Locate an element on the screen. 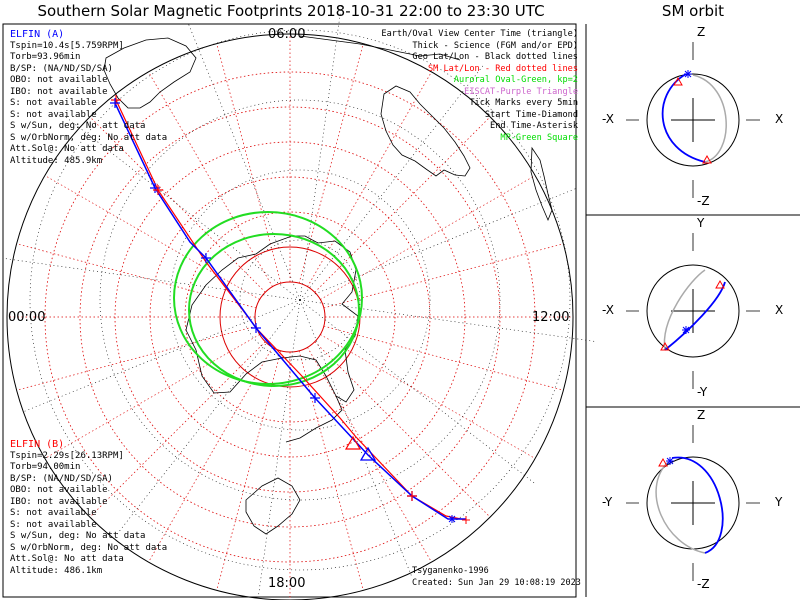  elfin-a-line: Altitude: 485.9km is located at coordinates (56, 160).